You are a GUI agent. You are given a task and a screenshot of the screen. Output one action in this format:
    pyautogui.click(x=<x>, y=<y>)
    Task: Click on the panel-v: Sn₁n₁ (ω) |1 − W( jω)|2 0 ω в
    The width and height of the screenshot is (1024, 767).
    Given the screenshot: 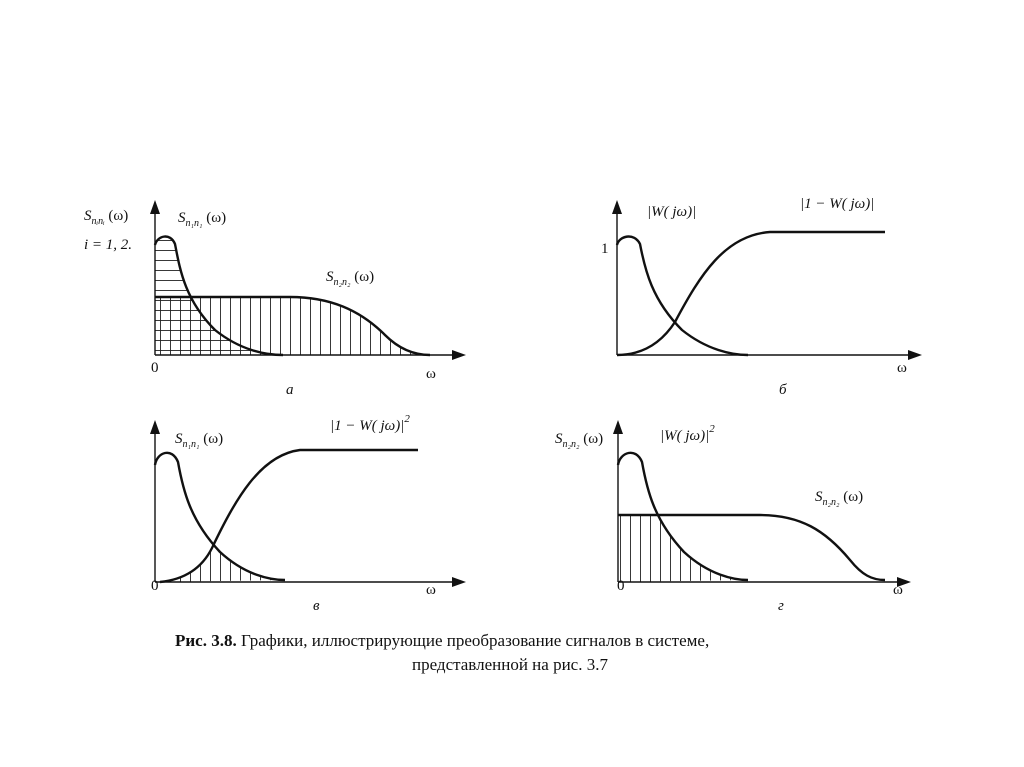 What is the action you would take?
    pyautogui.click(x=308, y=513)
    